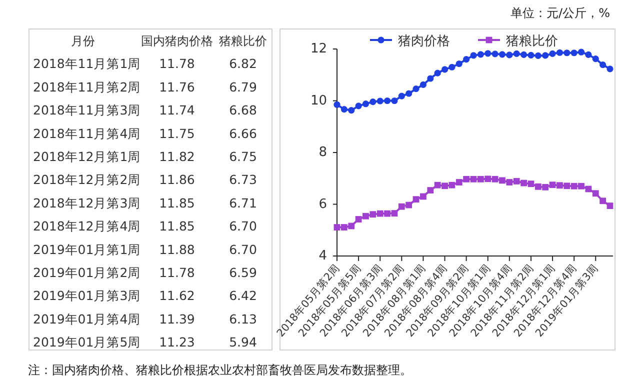 The image size is (640, 385). I want to click on data-label: 11.86, so click(177, 180).